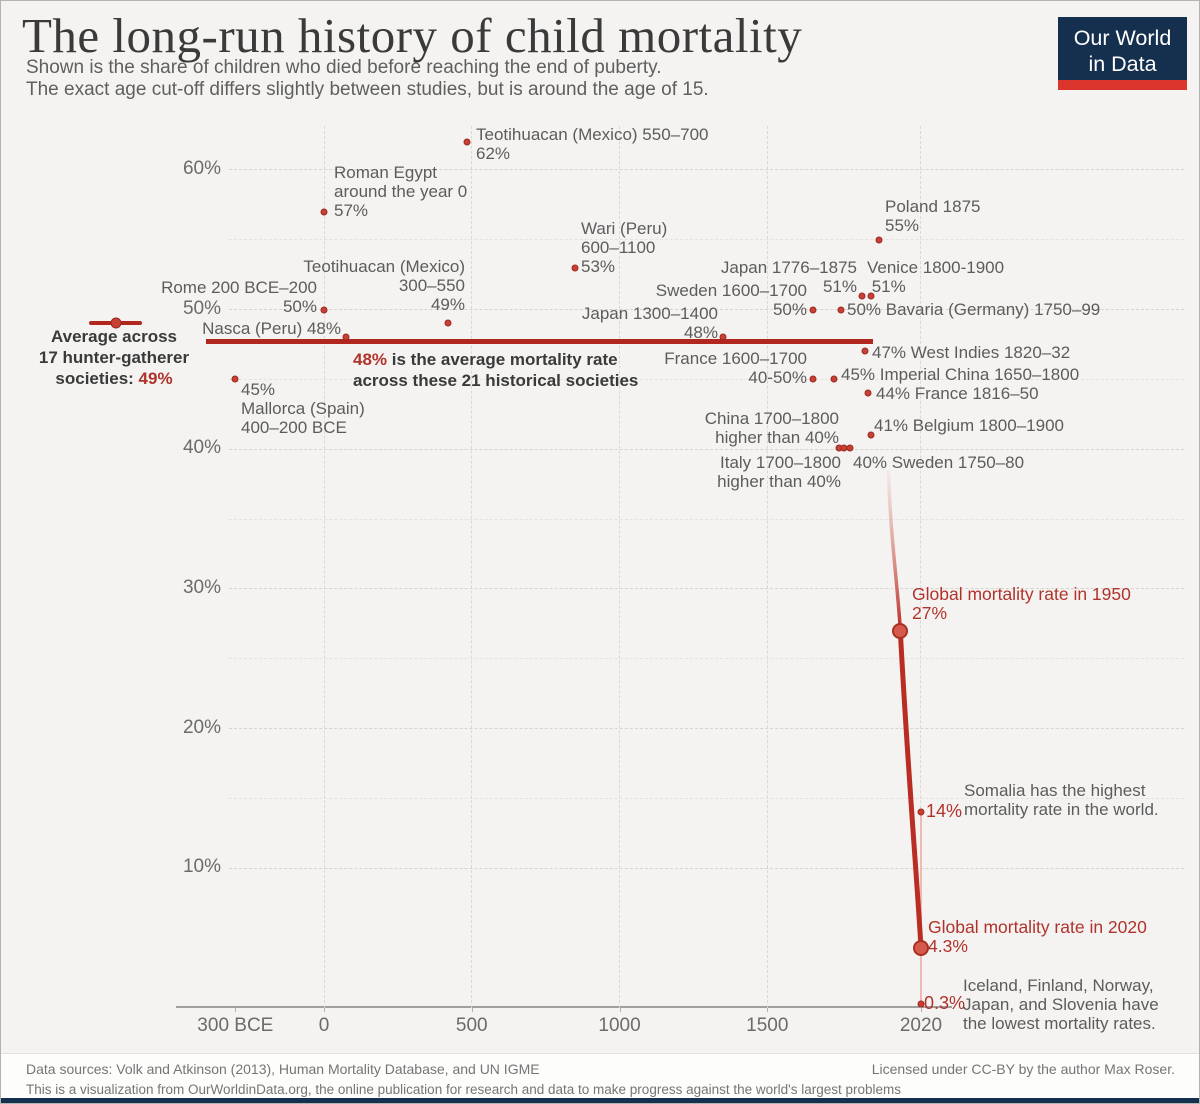  I want to click on label-text: Rome 200 BCE–200, so click(239, 287).